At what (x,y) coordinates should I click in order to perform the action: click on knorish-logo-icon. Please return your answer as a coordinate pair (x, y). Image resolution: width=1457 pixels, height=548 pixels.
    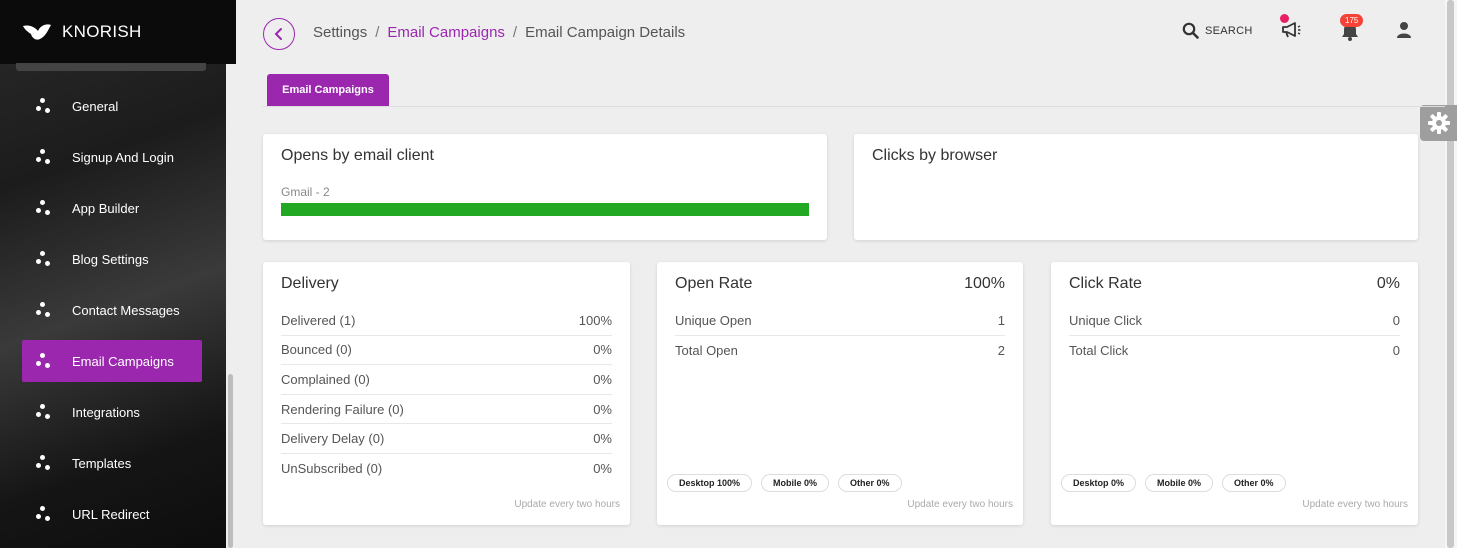
    Looking at the image, I should click on (37, 32).